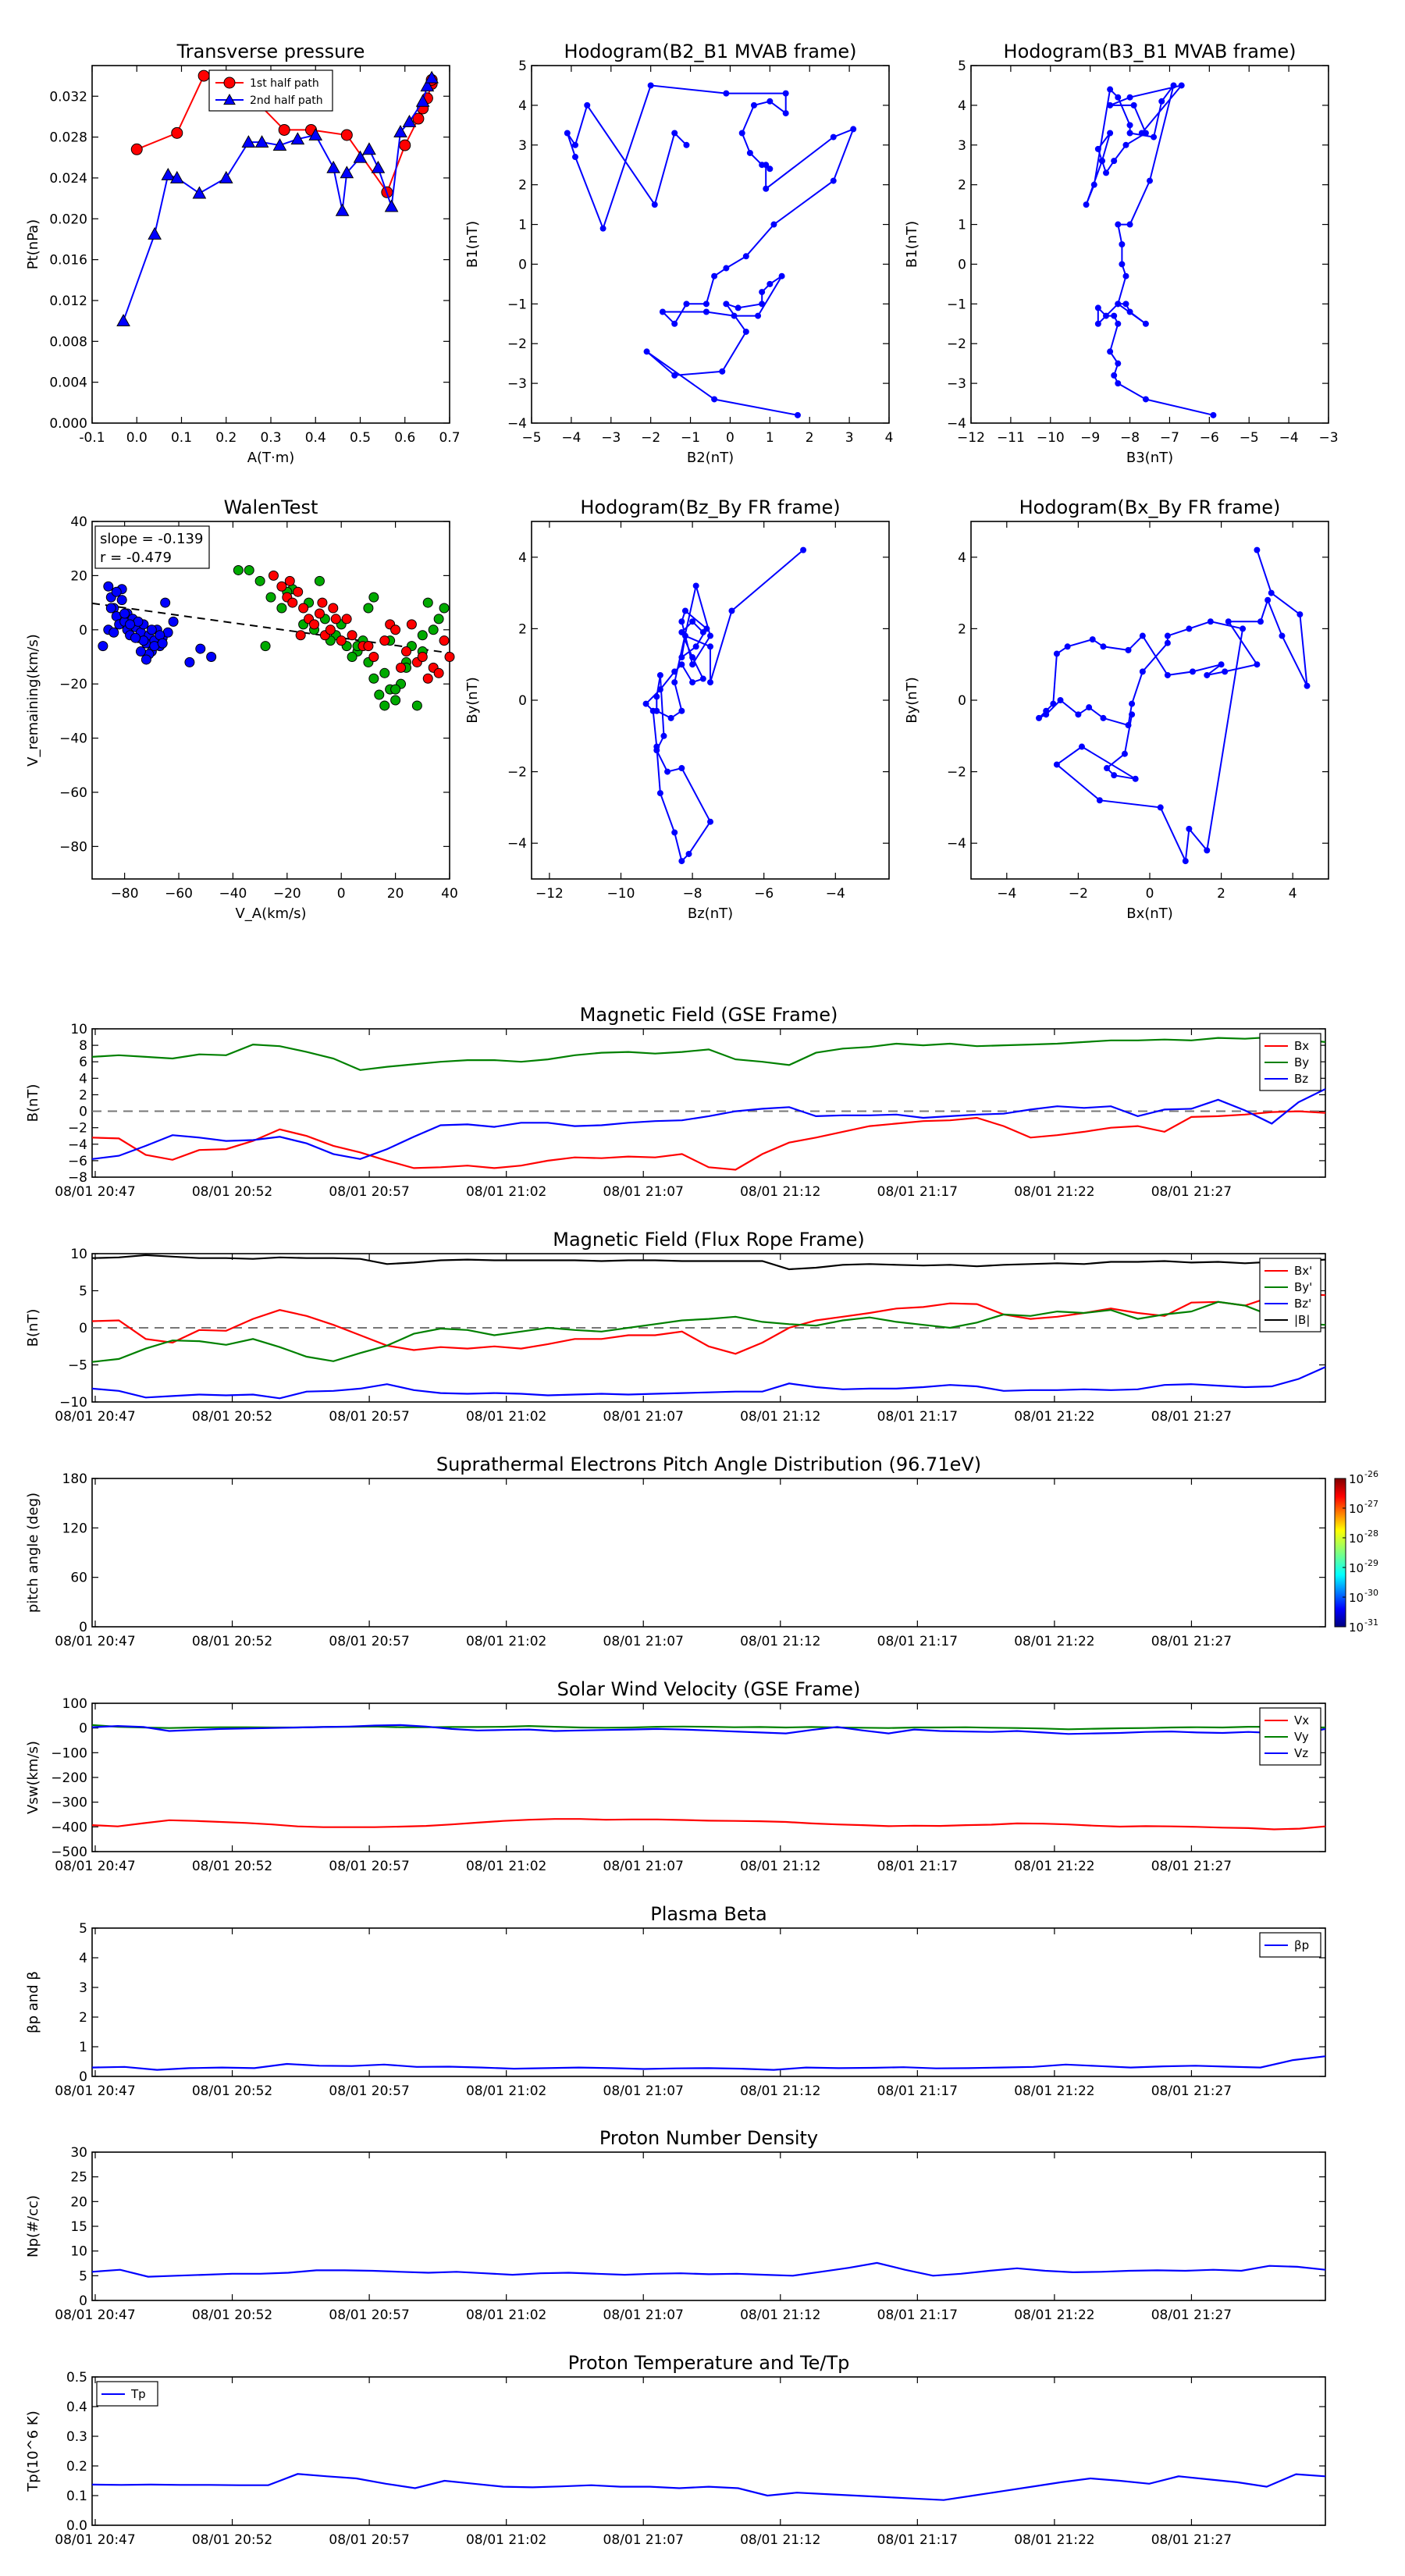  What do you see at coordinates (711, 51) in the screenshot?
I see `chart-title: Hodogram(B2_B1 MVAB frame)` at bounding box center [711, 51].